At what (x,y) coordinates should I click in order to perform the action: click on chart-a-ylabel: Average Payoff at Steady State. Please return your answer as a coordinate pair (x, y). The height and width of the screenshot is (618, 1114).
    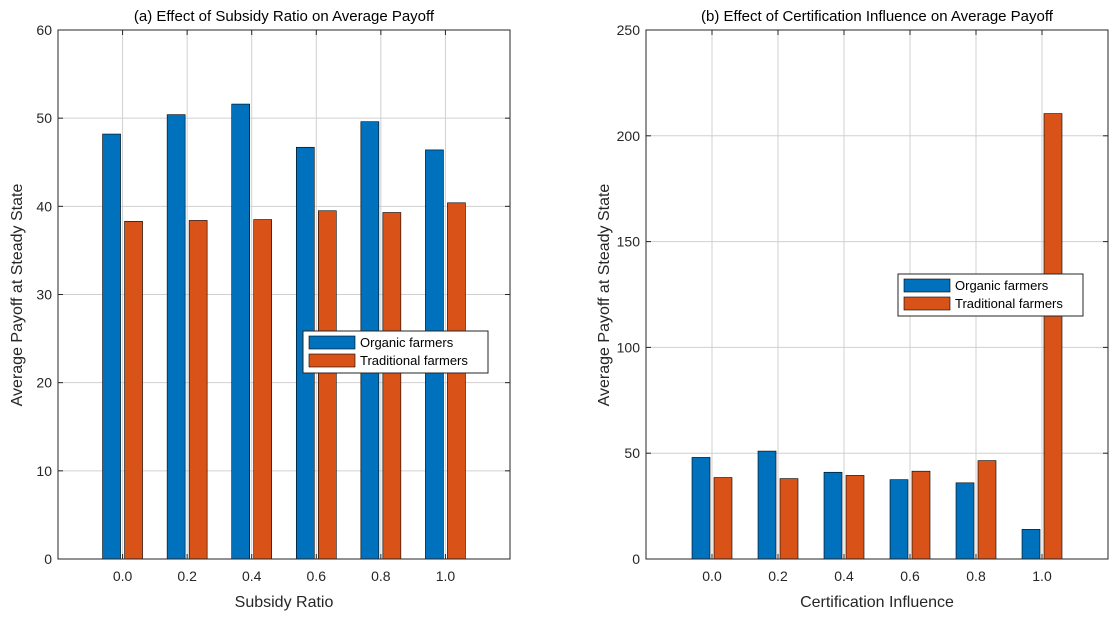
    Looking at the image, I should click on (17, 295).